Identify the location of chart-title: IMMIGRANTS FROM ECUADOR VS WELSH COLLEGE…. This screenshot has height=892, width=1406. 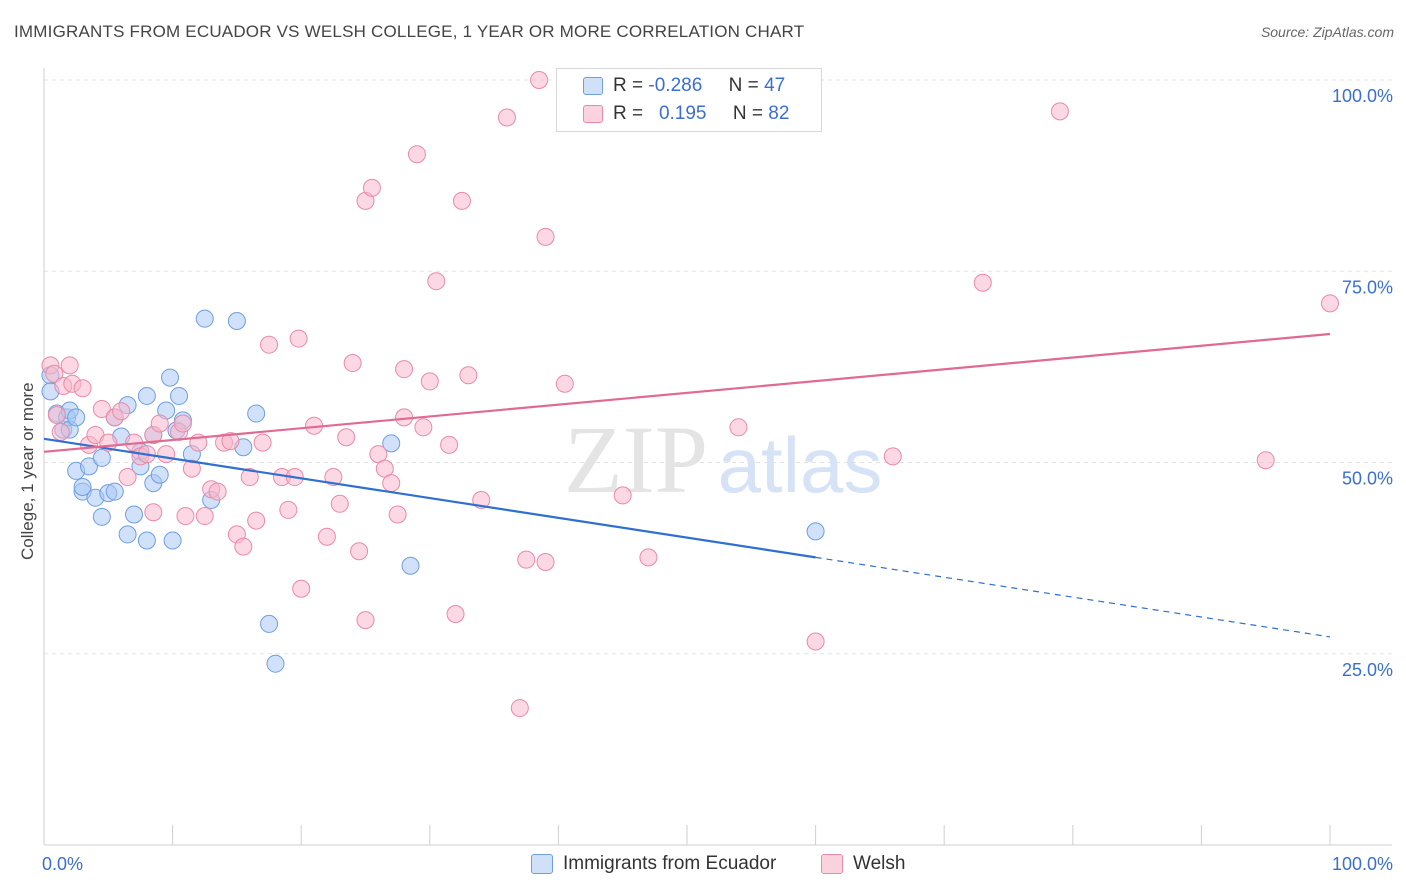
(409, 31).